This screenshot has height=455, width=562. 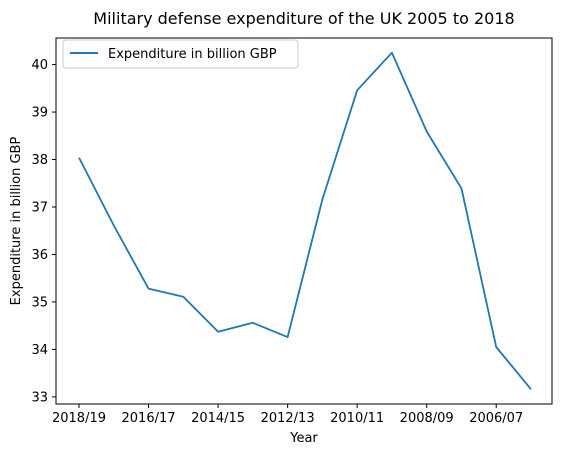 I want to click on x-tick-label: 2008/09, so click(x=427, y=418).